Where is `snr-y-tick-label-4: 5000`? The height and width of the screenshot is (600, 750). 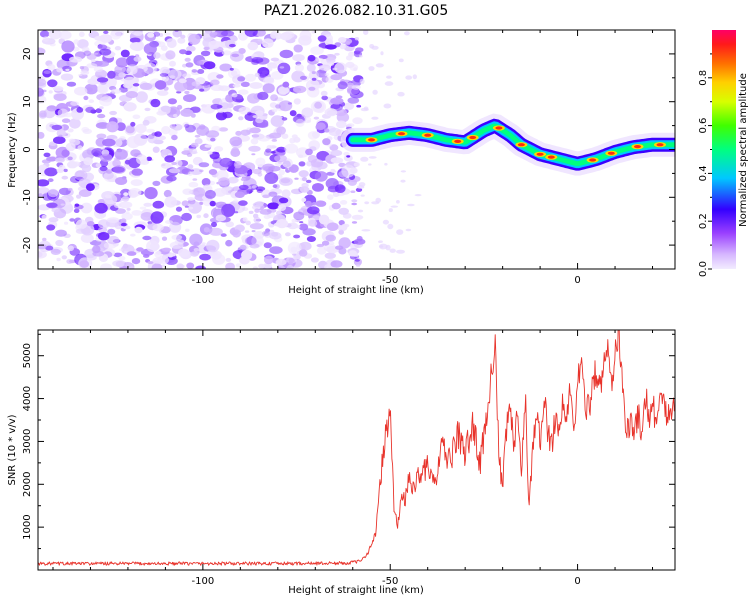
snr-y-tick-label-4: 5000 is located at coordinates (27, 355).